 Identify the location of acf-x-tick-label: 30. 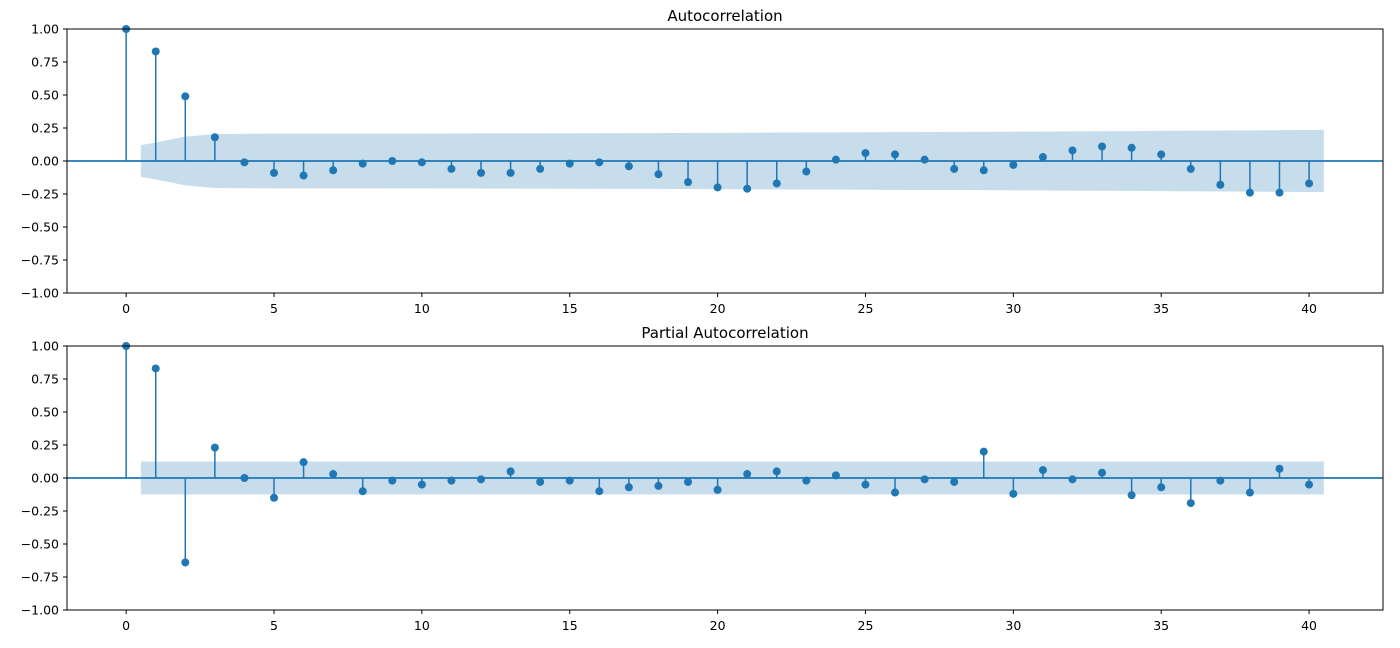
(1013, 308).